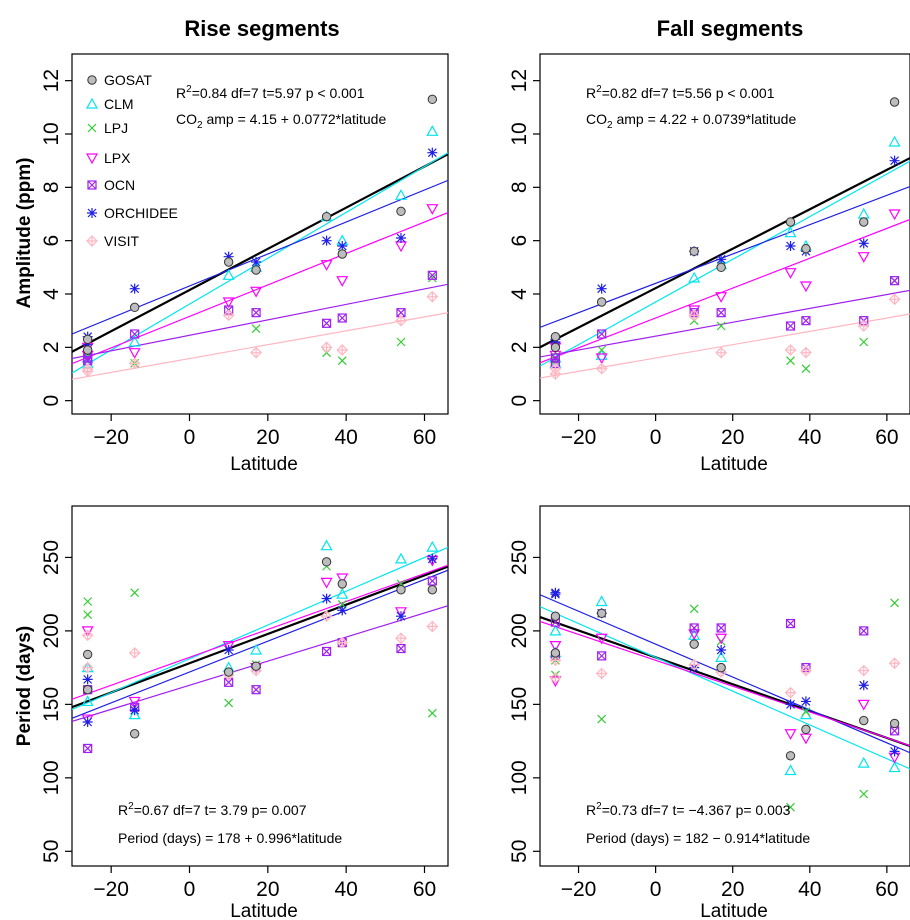  Describe the element at coordinates (264, 910) in the screenshot. I see `xlabel-rise-period: Latitude` at that location.